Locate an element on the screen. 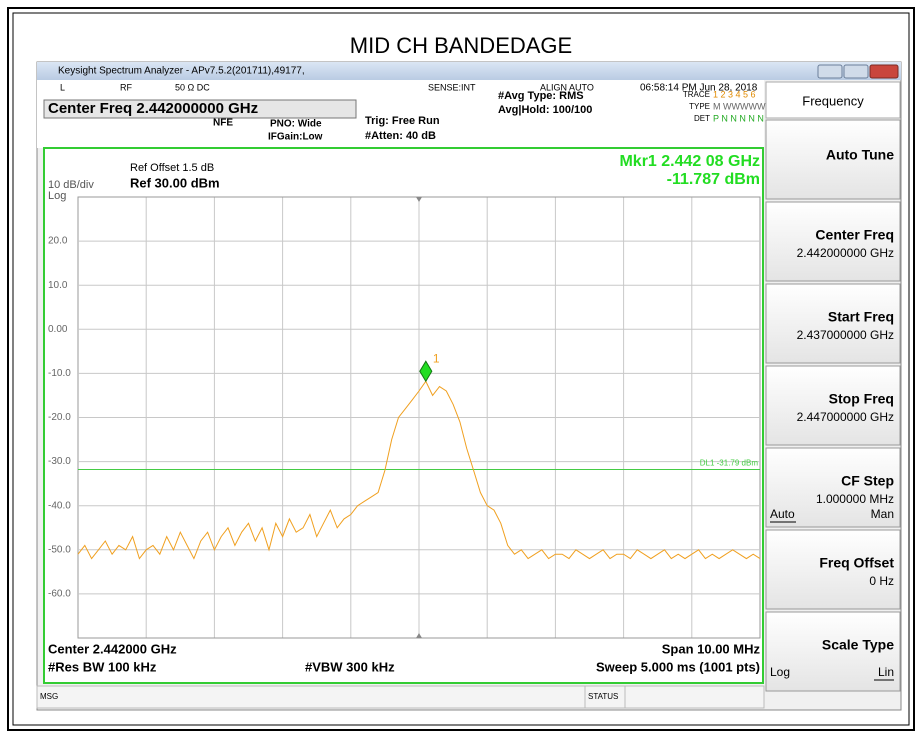  status-msg: MSG is located at coordinates (49, 696).